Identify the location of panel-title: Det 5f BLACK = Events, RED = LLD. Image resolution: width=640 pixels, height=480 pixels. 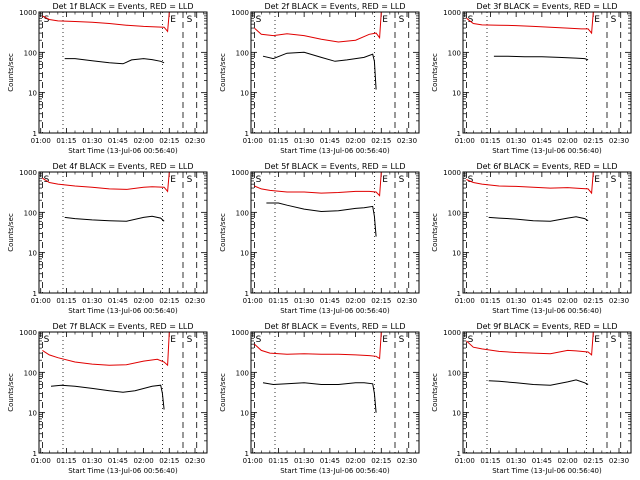
(334, 166).